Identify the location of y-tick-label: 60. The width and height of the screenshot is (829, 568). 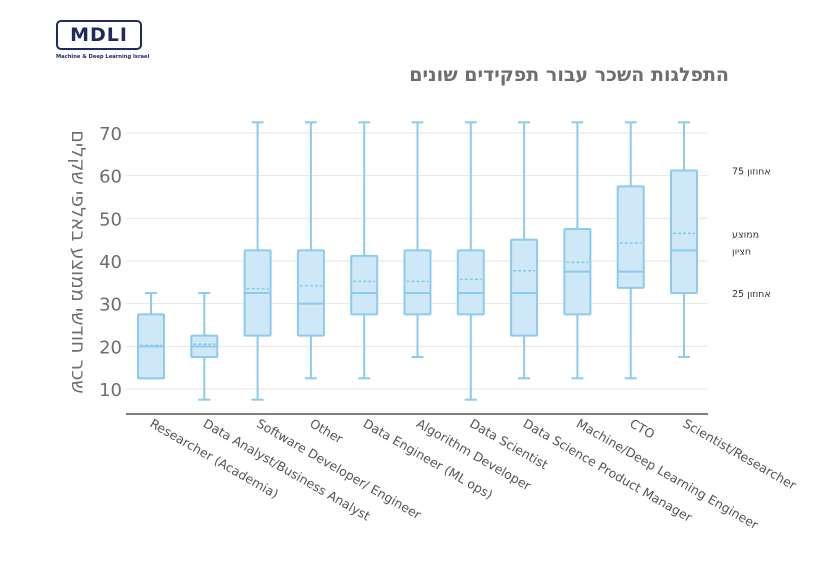
(110, 177).